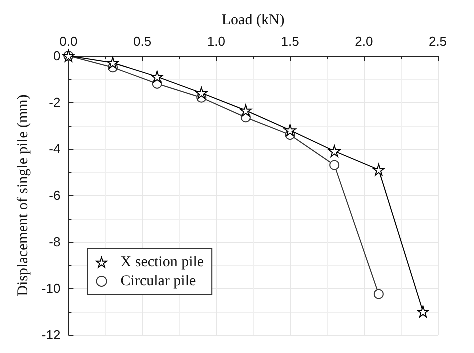  I want to click on y-tick-label: -2, so click(55, 102).